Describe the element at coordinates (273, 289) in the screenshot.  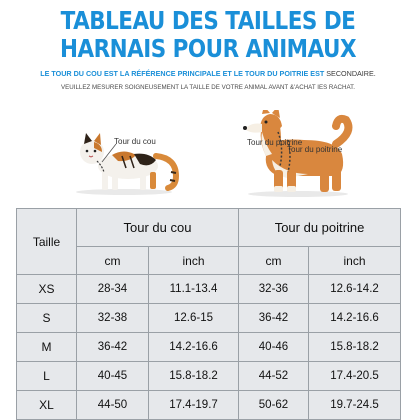
I see `chest-cm-cell: 32-36` at that location.